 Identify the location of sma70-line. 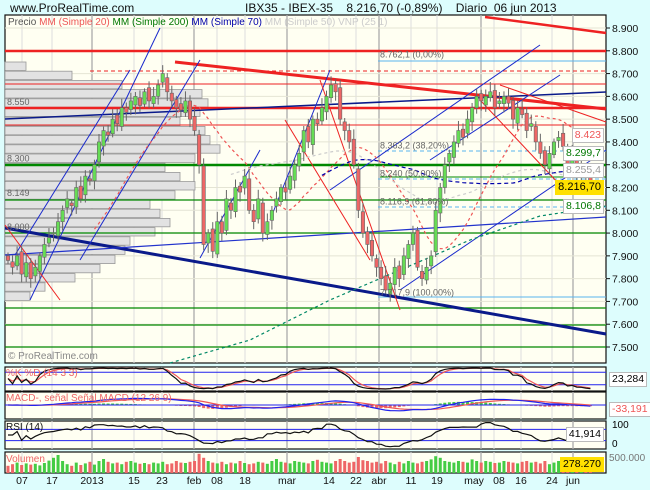
(456, 171).